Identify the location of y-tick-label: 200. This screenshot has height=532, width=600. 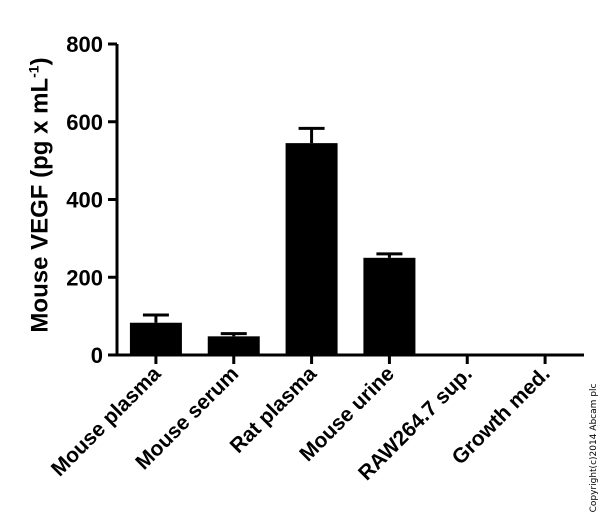
(84, 277).